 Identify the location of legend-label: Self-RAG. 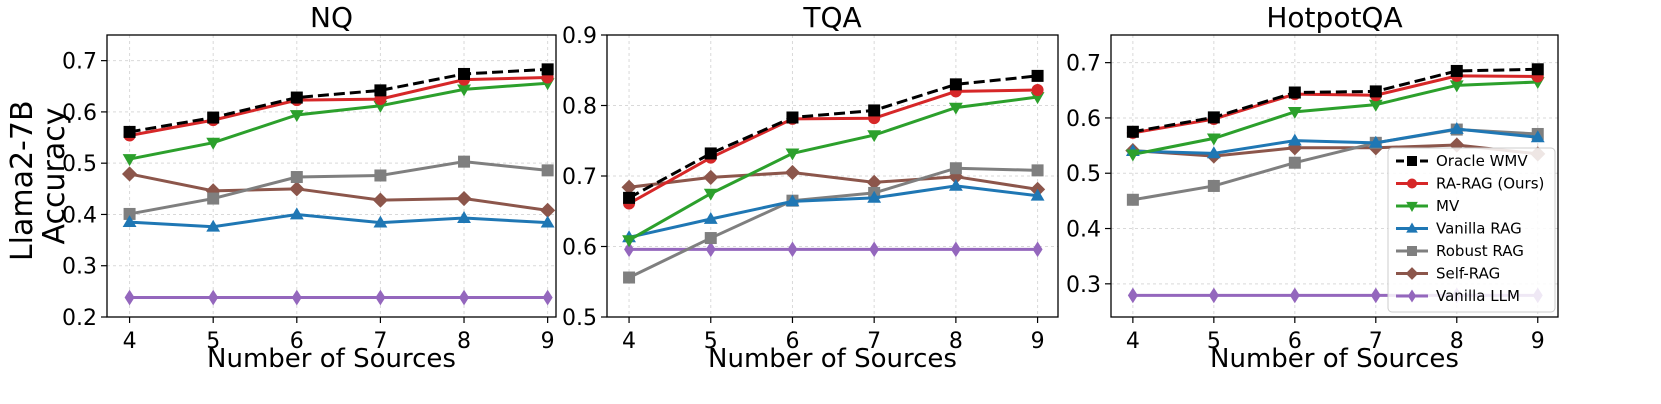
(1468, 274).